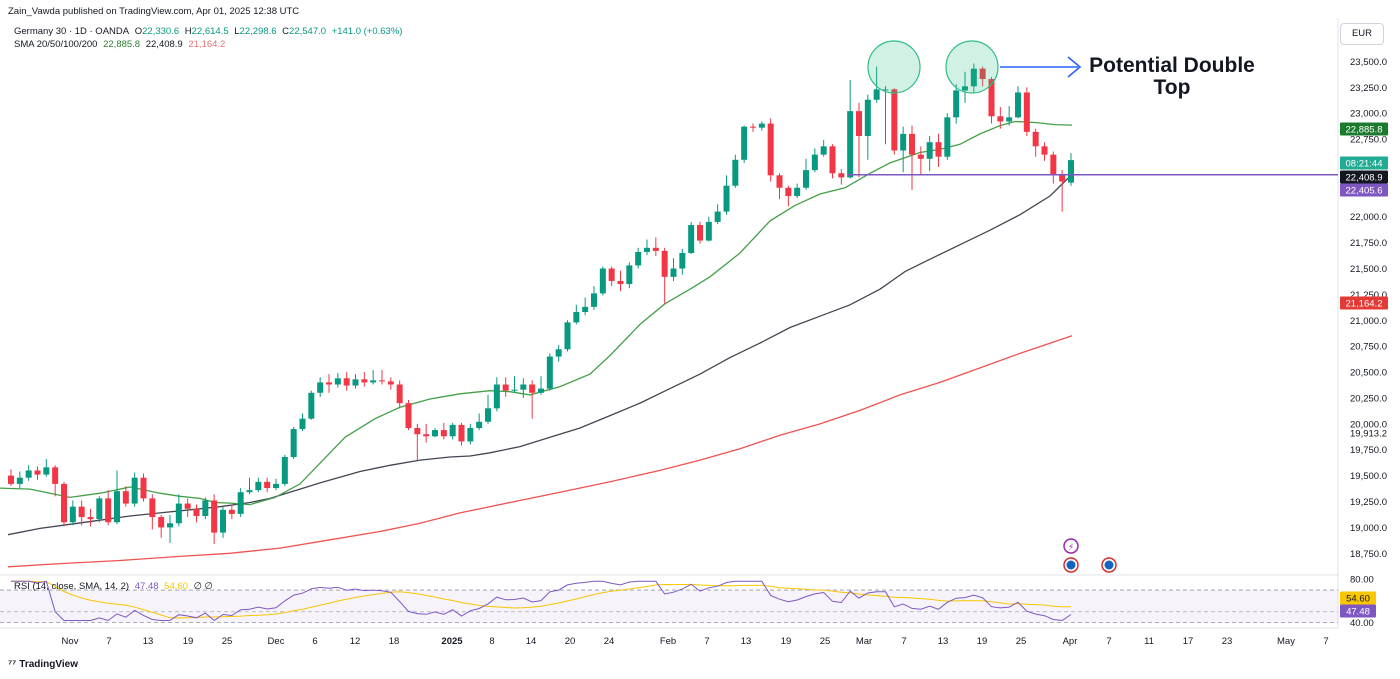 The image size is (1400, 679). What do you see at coordinates (108, 641) in the screenshot?
I see `time-tick-label: 7` at bounding box center [108, 641].